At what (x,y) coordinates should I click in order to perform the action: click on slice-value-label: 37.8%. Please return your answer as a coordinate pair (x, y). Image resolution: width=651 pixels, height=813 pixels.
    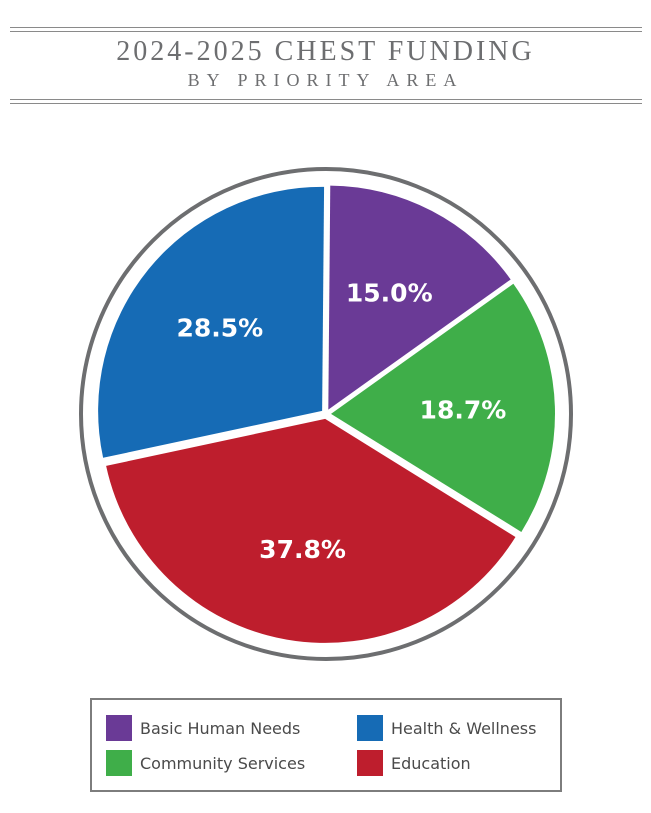
    Looking at the image, I should click on (302, 549).